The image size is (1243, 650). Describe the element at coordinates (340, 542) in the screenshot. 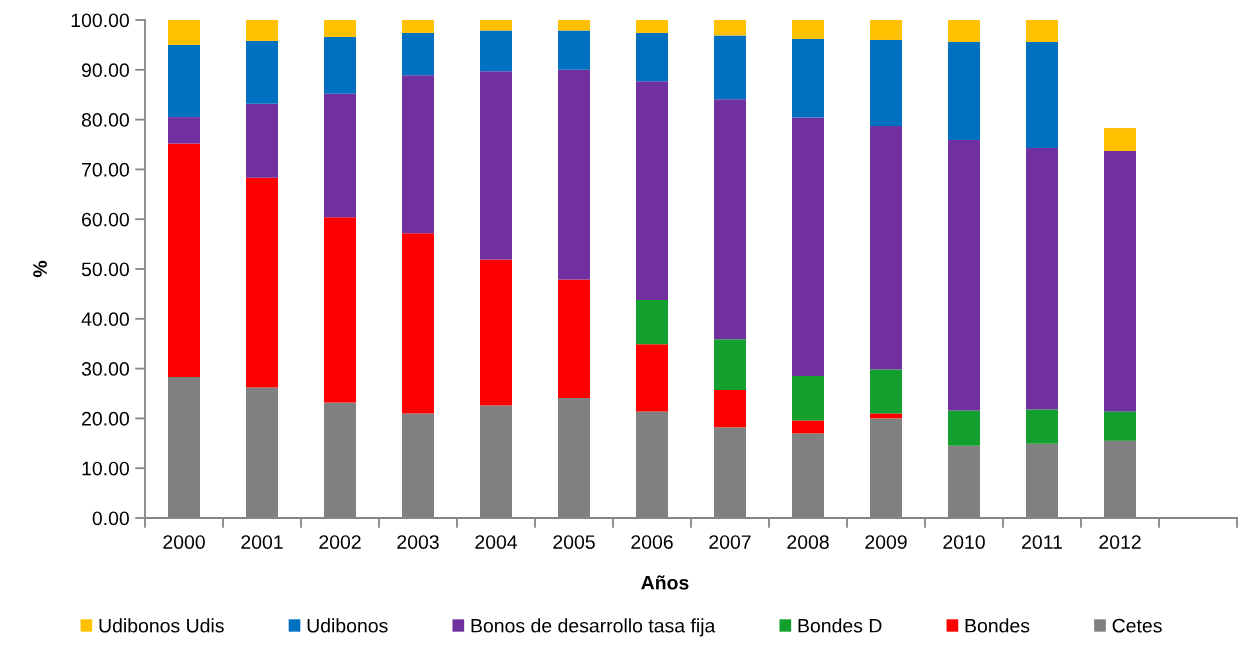

I see `x-tick-label: 2002` at that location.